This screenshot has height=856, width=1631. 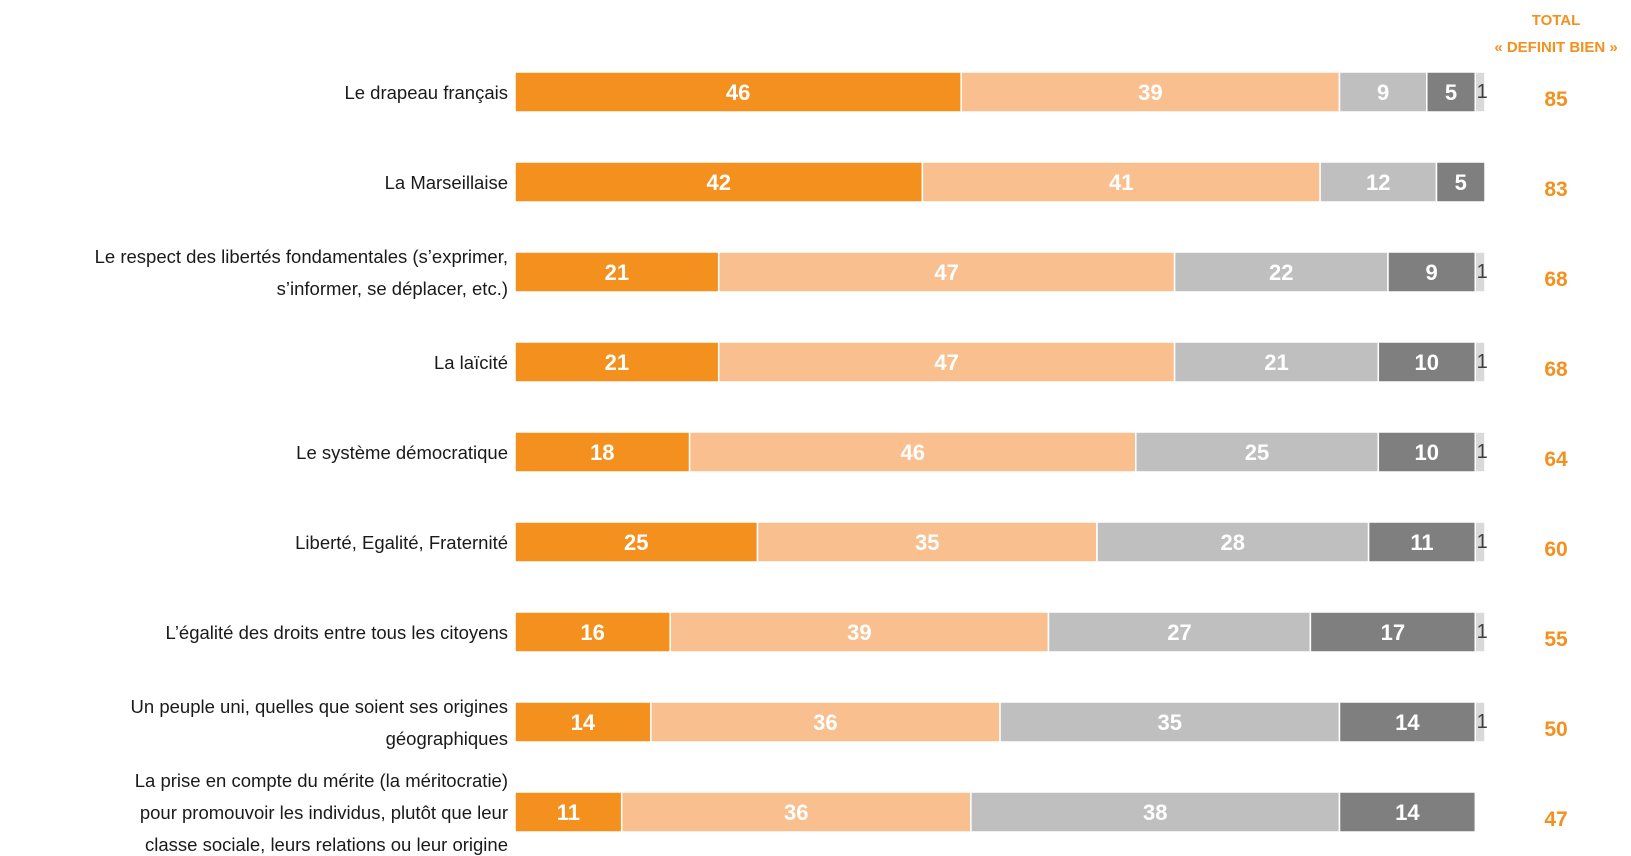 What do you see at coordinates (1556, 99) in the screenshot?
I see `total-value-label: 85` at bounding box center [1556, 99].